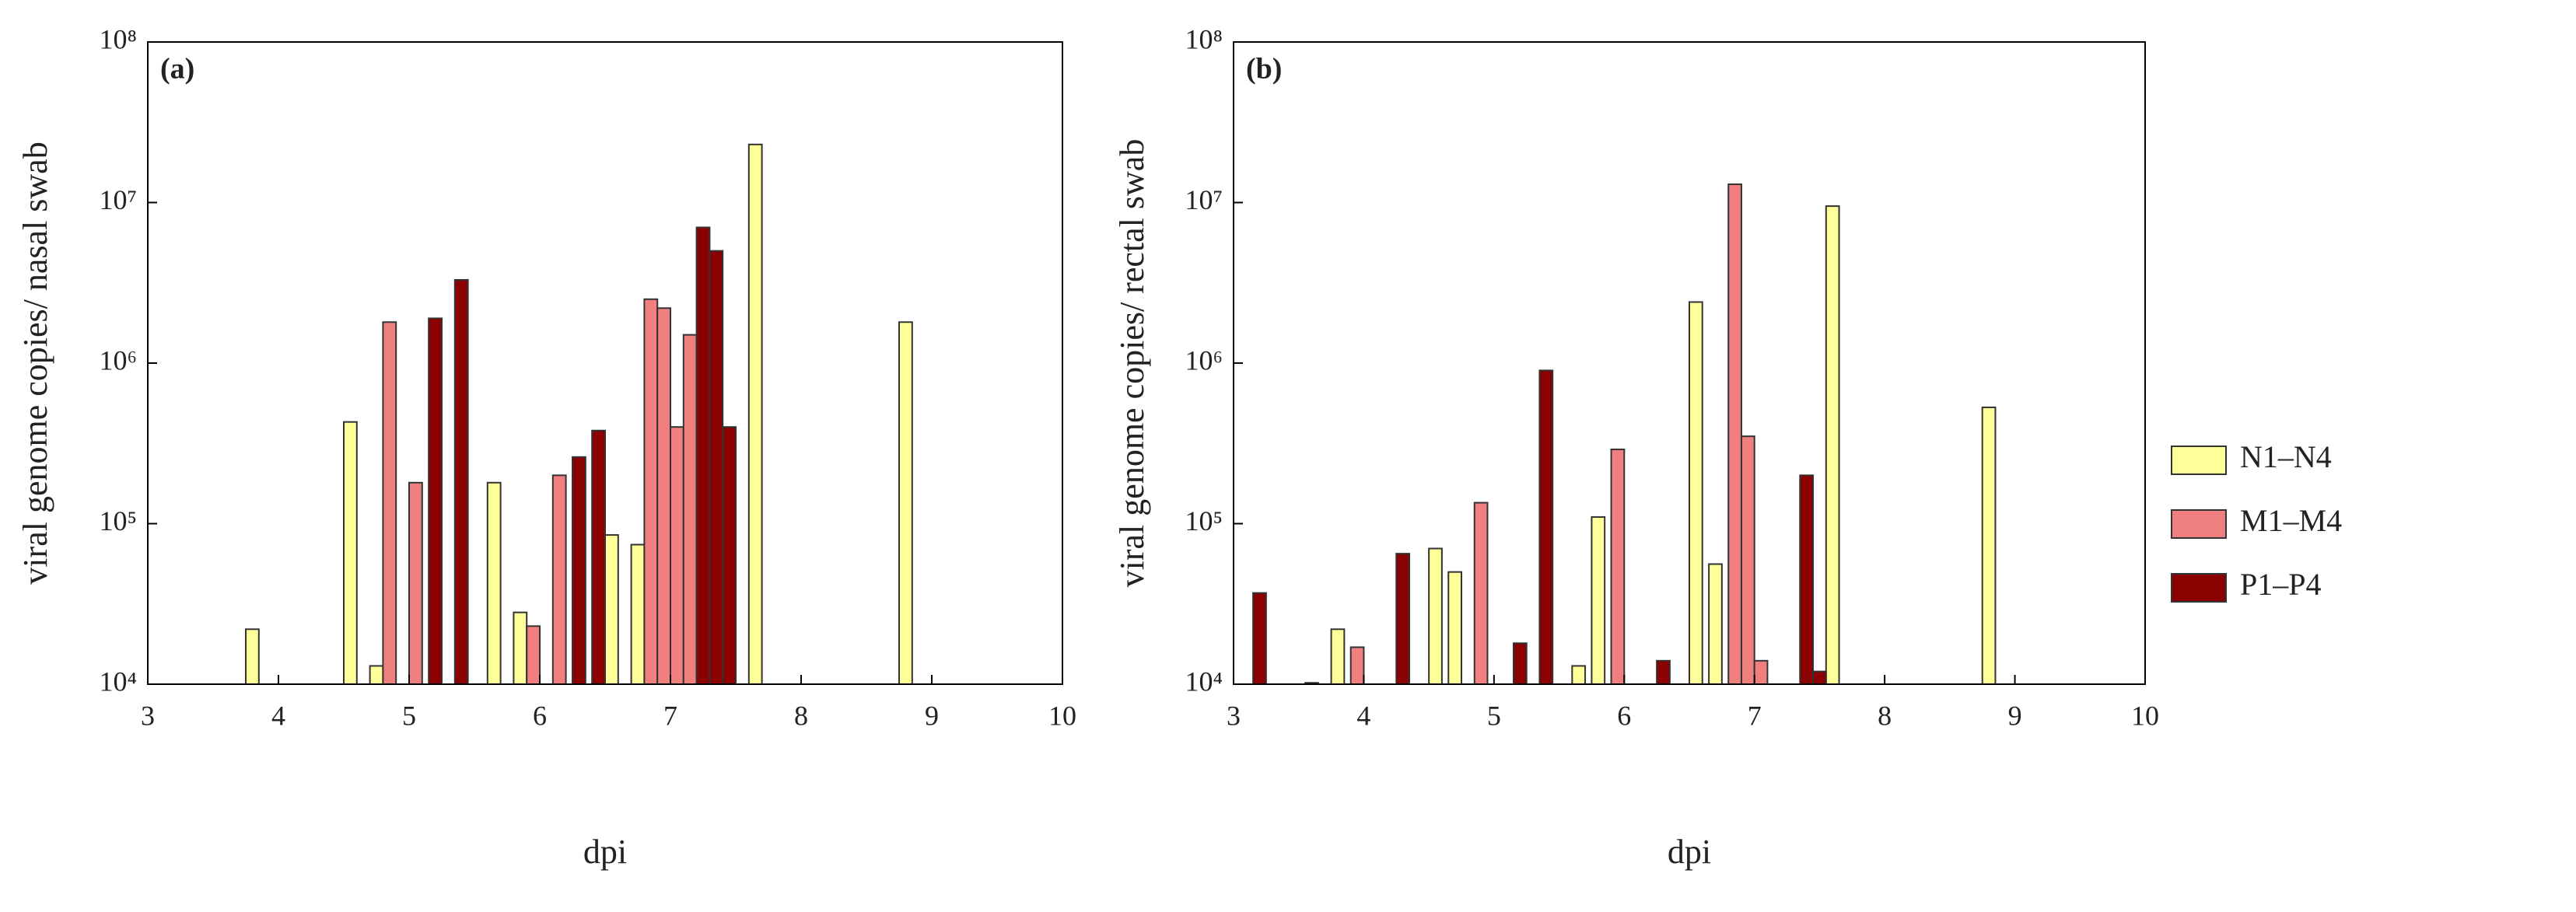 The height and width of the screenshot is (912, 2576). Describe the element at coordinates (2281, 584) in the screenshot. I see `legend-label: P1–P4` at that location.